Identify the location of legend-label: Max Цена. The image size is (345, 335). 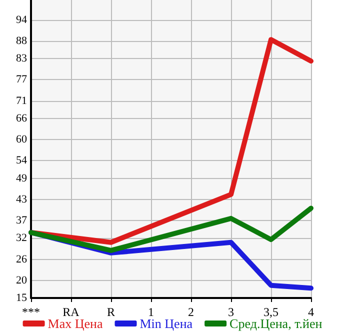
(75, 323).